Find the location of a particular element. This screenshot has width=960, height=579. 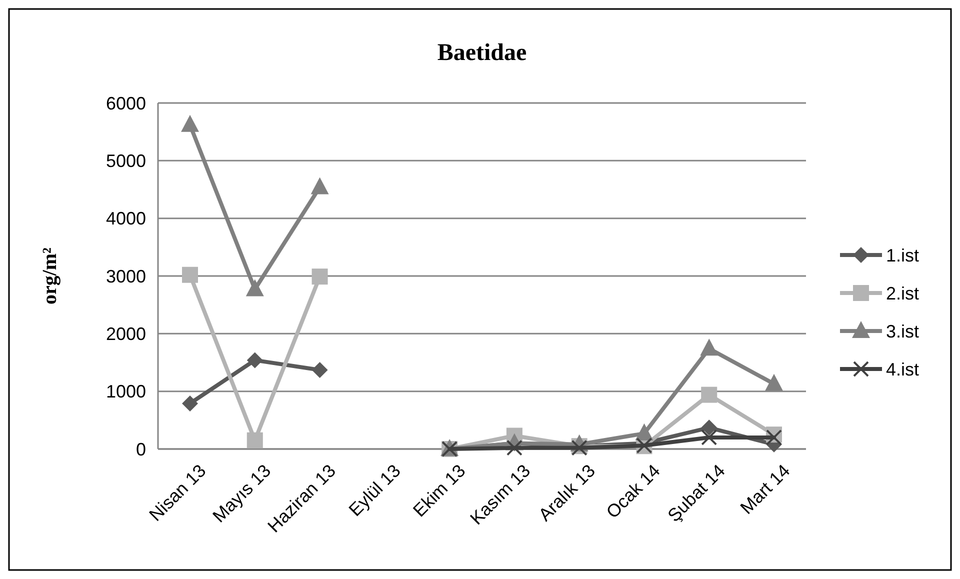

y-tick-label: 2000 is located at coordinates (126, 334).